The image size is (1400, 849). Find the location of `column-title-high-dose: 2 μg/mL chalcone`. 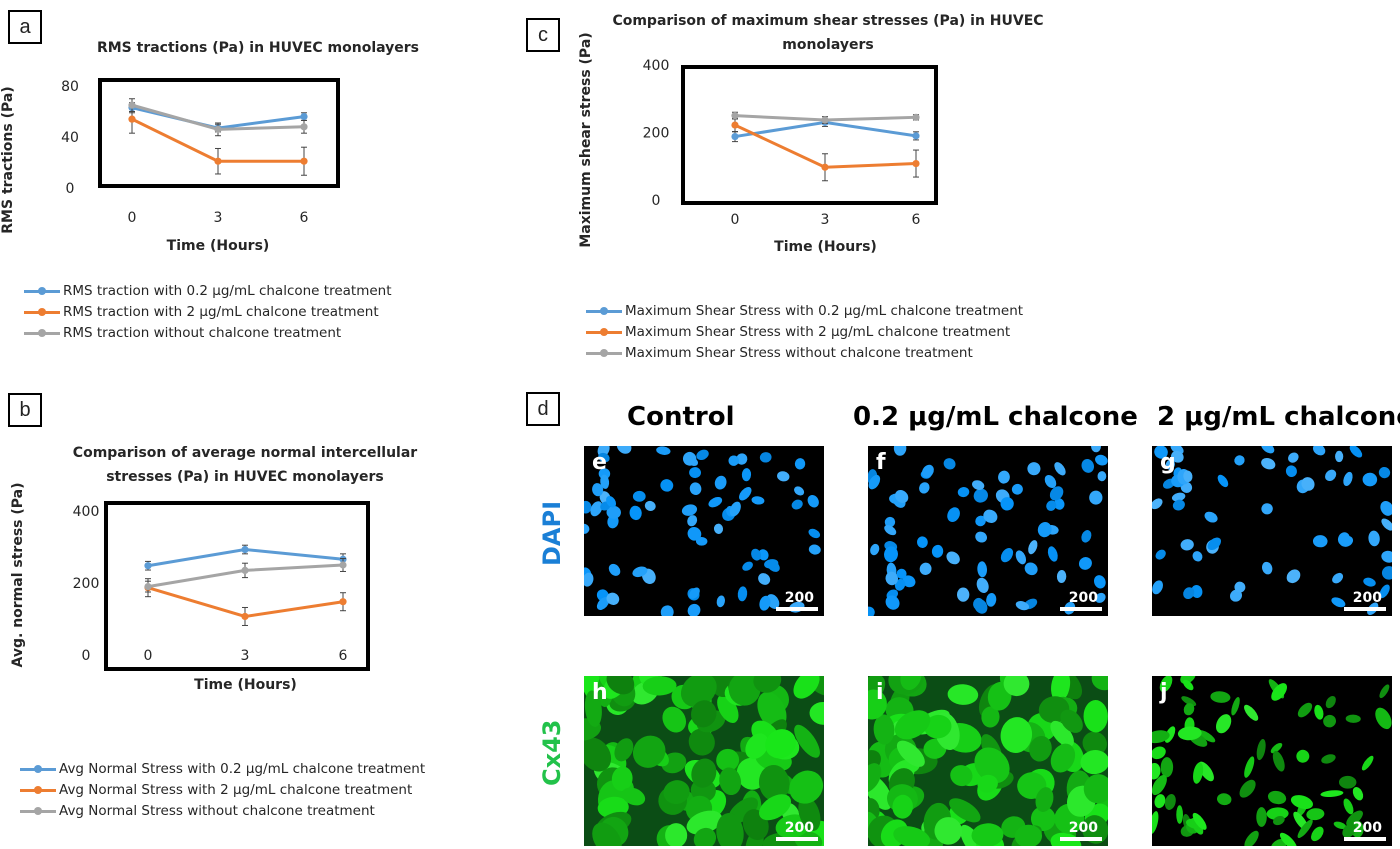

column-title-high-dose: 2 μg/mL chalcone is located at coordinates (1278, 417).